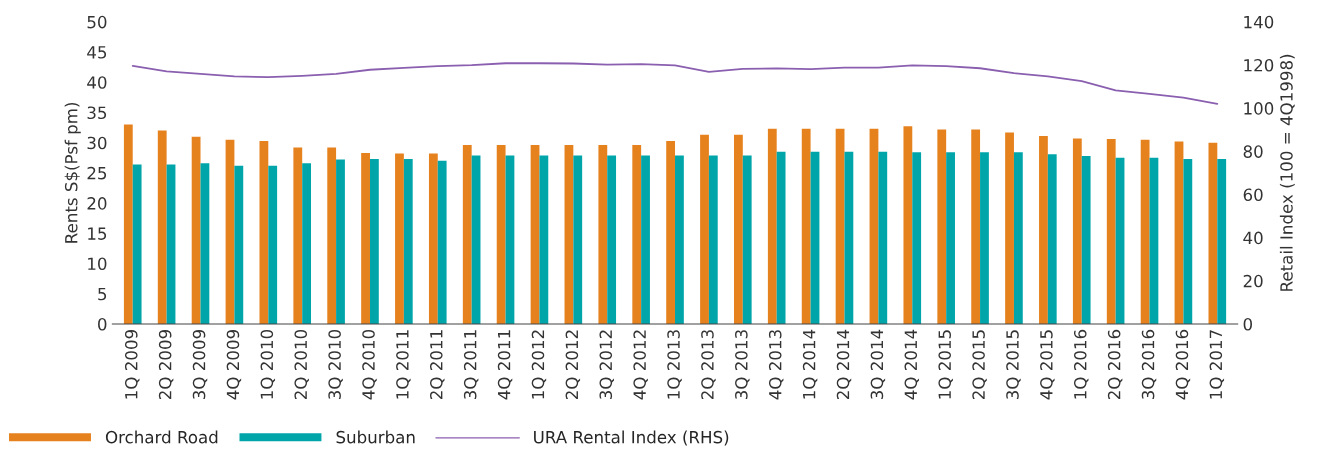 The width and height of the screenshot is (1338, 455). What do you see at coordinates (97, 173) in the screenshot?
I see `y-tick-label: 25` at bounding box center [97, 173].